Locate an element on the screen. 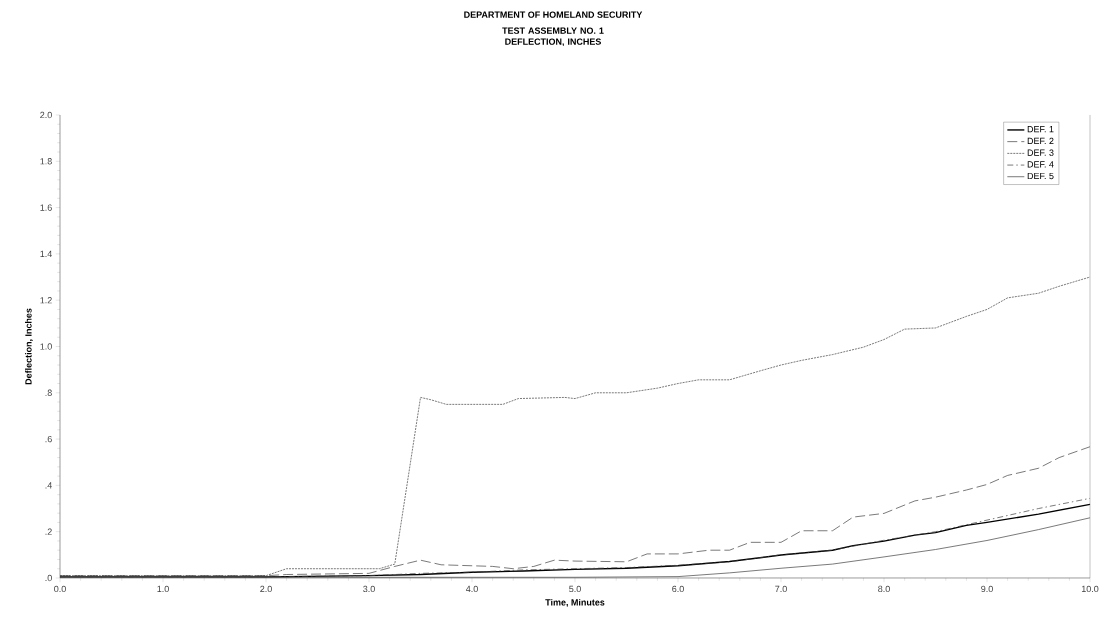  x-tick-label: 7.0 is located at coordinates (781, 589).